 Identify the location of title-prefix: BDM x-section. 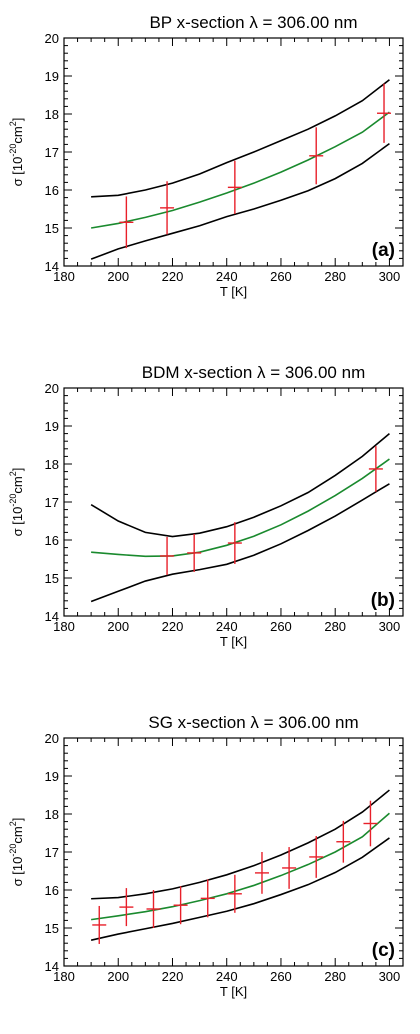
(199, 372).